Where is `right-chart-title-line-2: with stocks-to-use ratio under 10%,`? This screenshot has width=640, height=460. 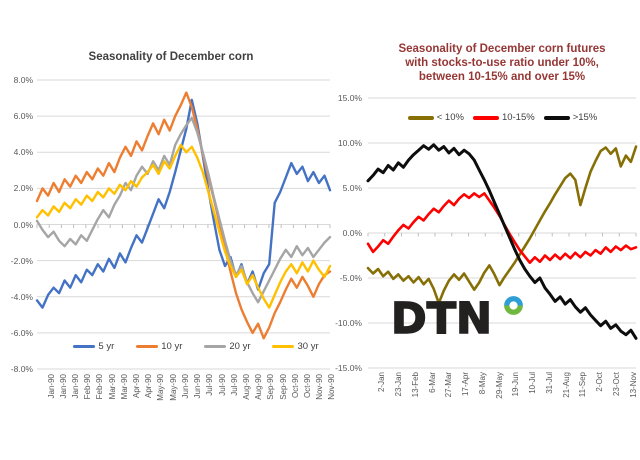
right-chart-title-line-2: with stocks-to-use ratio under 10%, is located at coordinates (502, 63).